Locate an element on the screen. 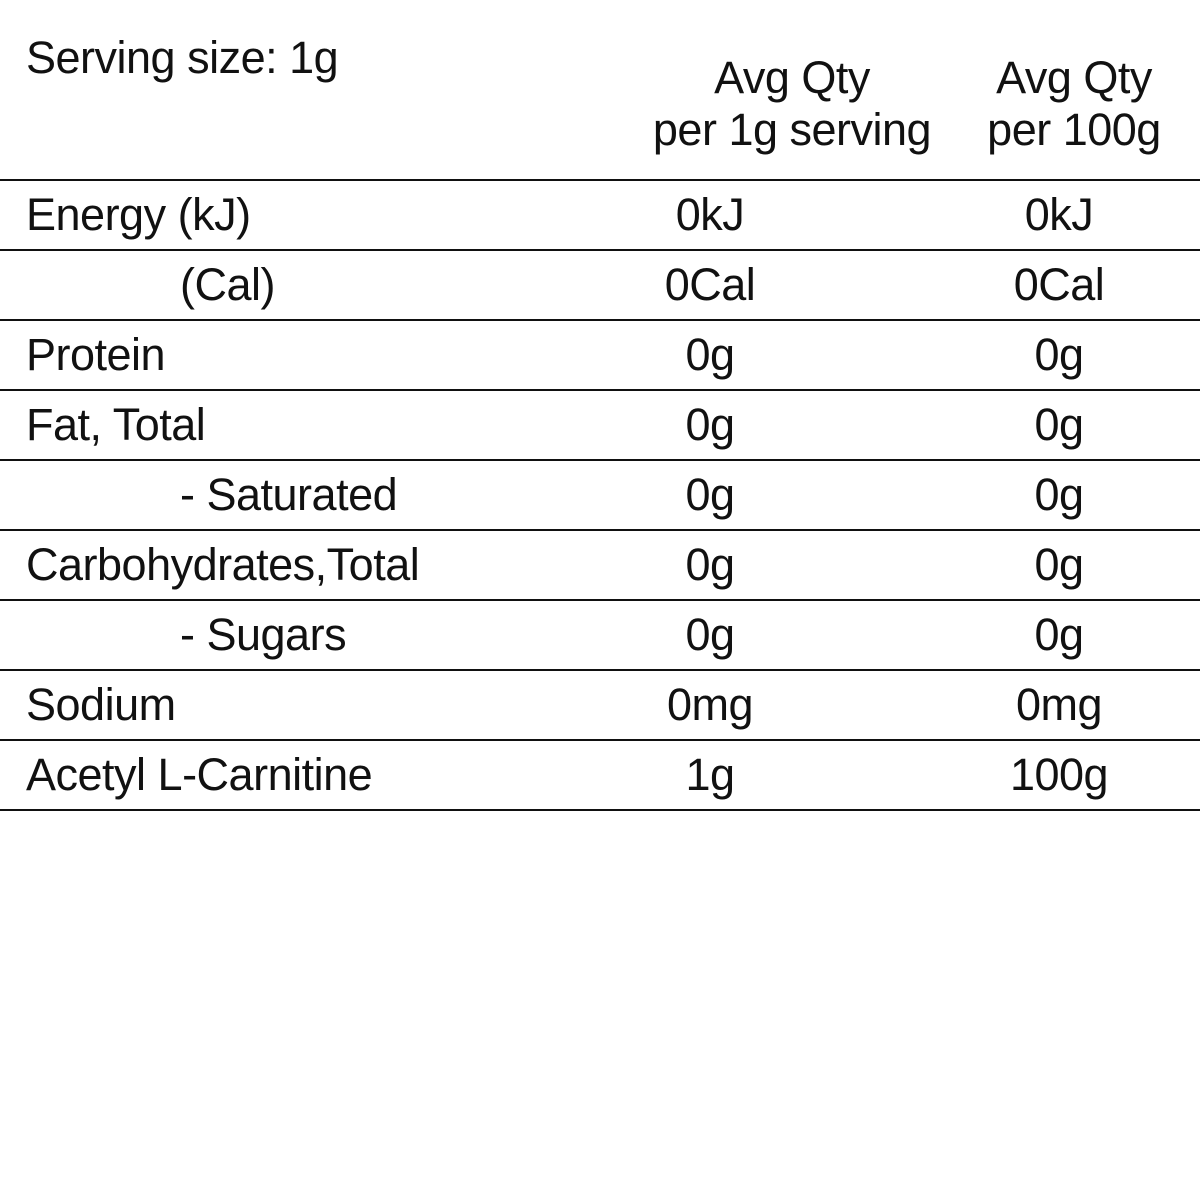 This screenshot has height=1200, width=1200. column-header-per-100g: Avg Qty per 100g is located at coordinates (1057, 104).